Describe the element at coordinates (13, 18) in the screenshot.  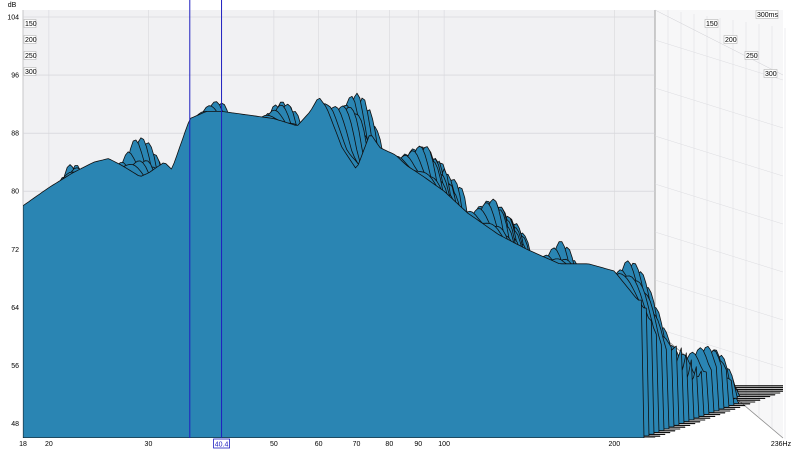
I see `y-tick-label: 104` at that location.